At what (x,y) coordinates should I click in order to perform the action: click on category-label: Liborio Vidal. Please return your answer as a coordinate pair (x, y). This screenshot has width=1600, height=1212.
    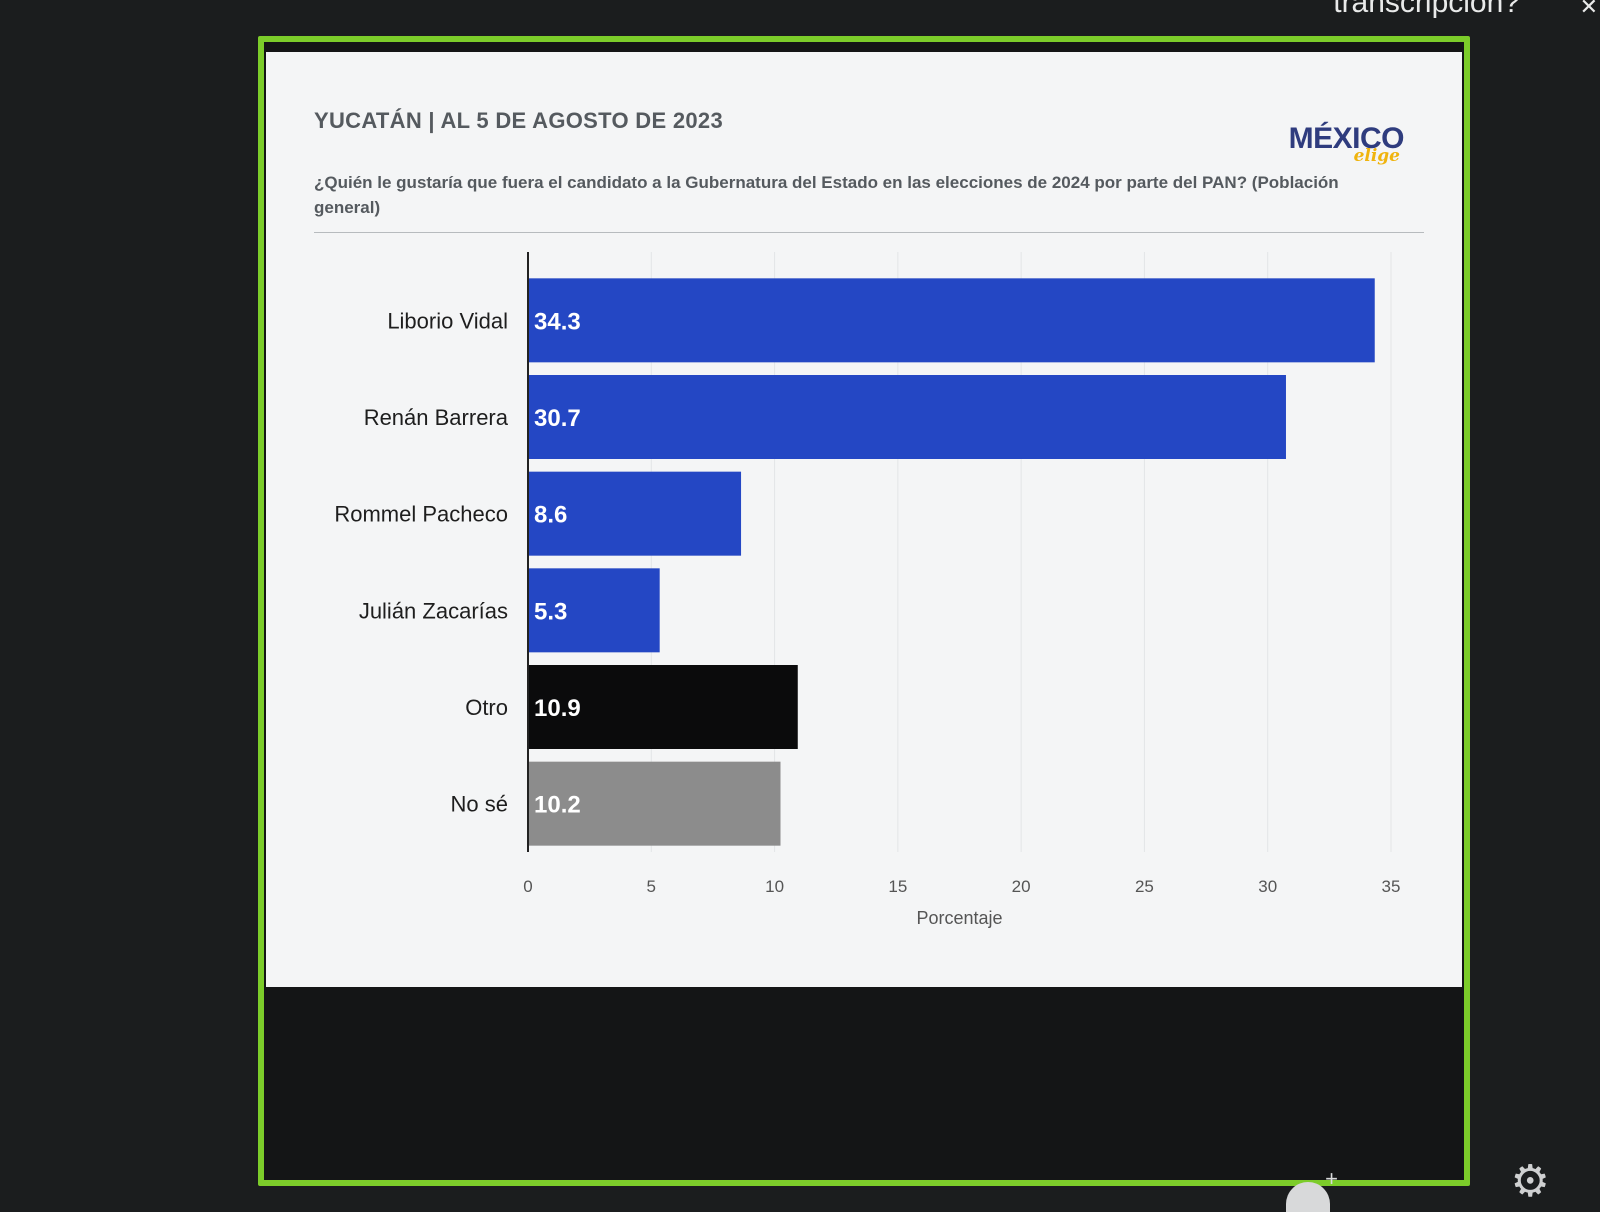
    Looking at the image, I should click on (447, 320).